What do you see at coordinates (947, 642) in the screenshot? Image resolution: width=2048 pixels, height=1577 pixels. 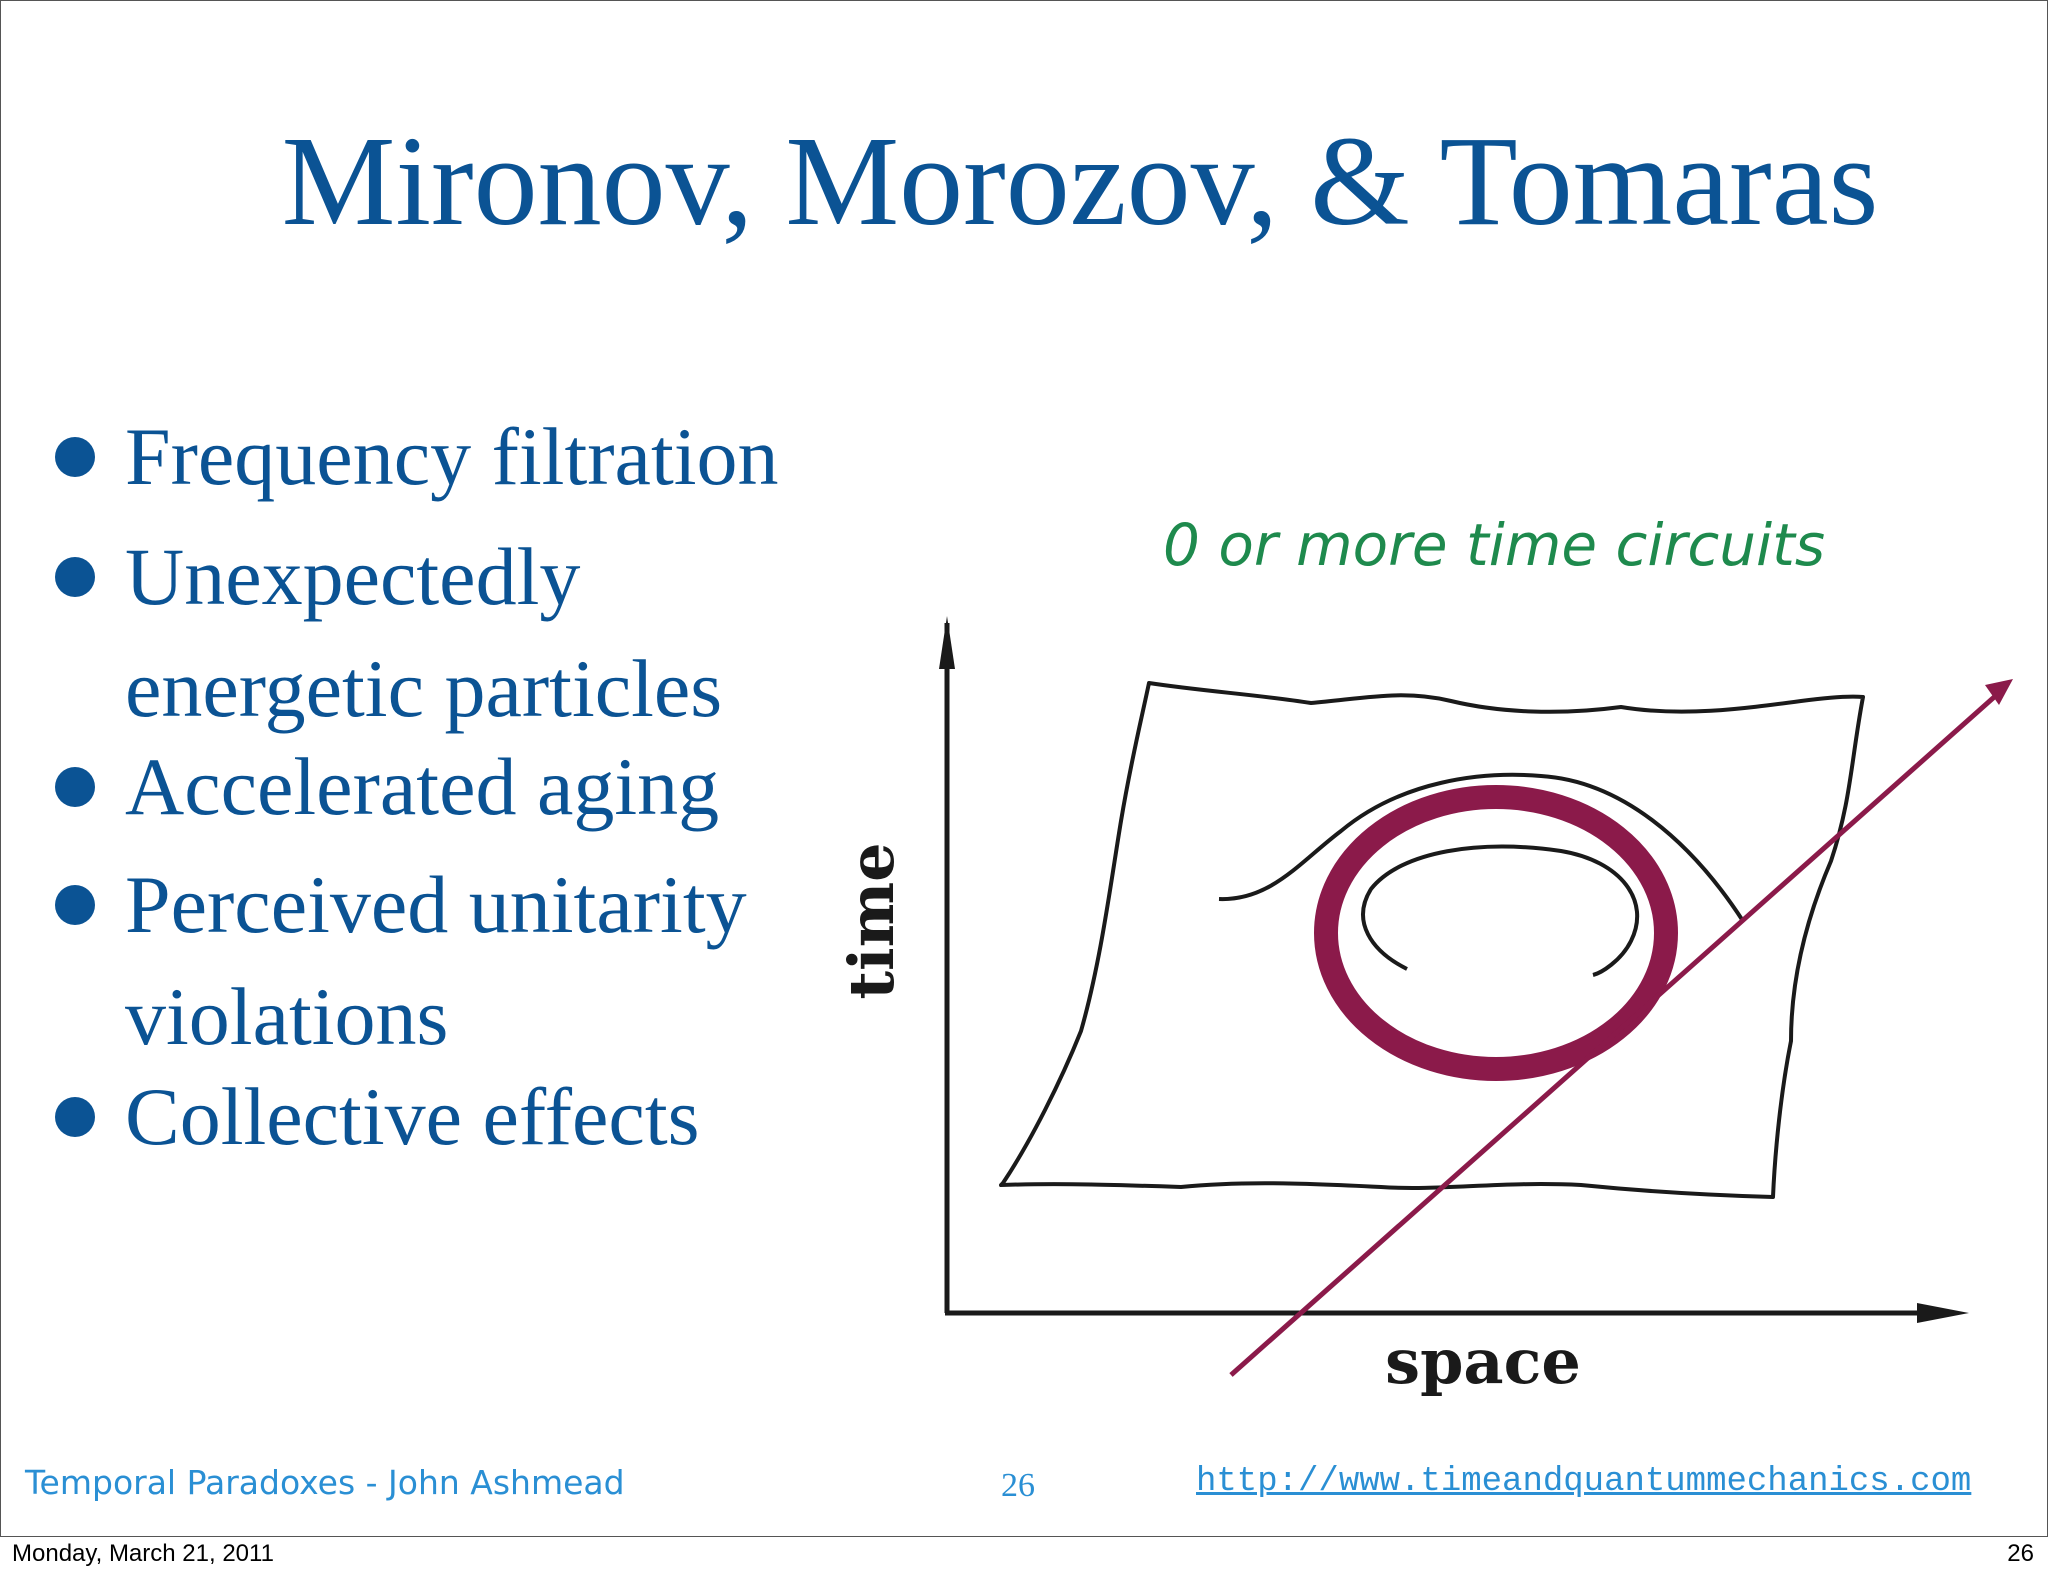 I see `time-axis-arrowhead-icon` at bounding box center [947, 642].